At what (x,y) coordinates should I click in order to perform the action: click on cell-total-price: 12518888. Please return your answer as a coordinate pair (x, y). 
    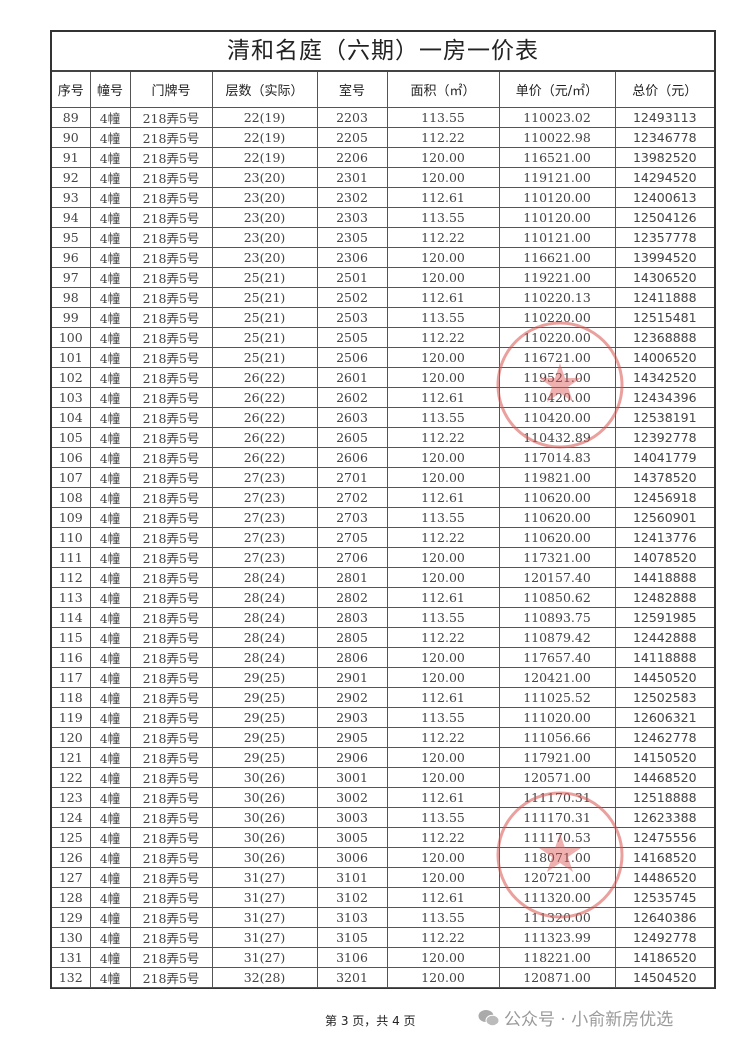
    Looking at the image, I should click on (664, 797).